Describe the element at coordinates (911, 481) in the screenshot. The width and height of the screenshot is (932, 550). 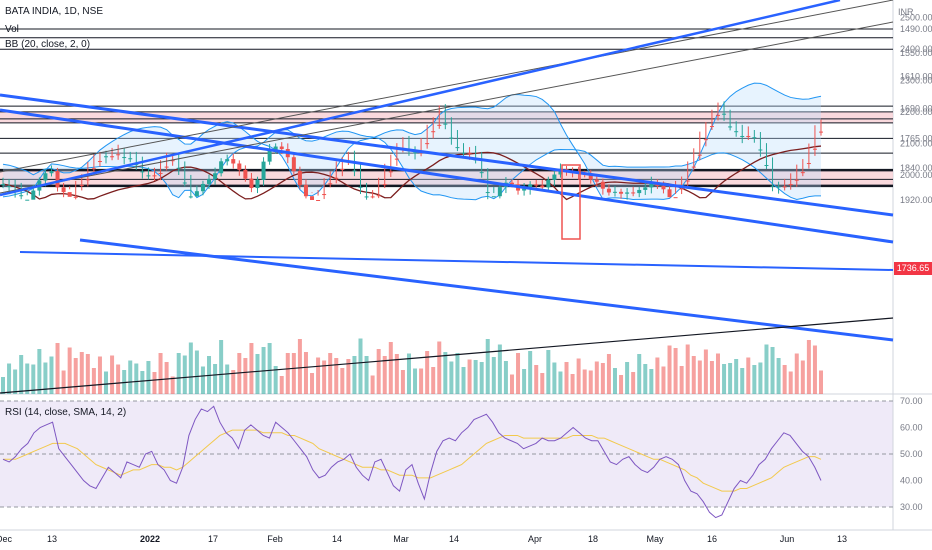
I see `rsi-tick-label: 40.00` at that location.